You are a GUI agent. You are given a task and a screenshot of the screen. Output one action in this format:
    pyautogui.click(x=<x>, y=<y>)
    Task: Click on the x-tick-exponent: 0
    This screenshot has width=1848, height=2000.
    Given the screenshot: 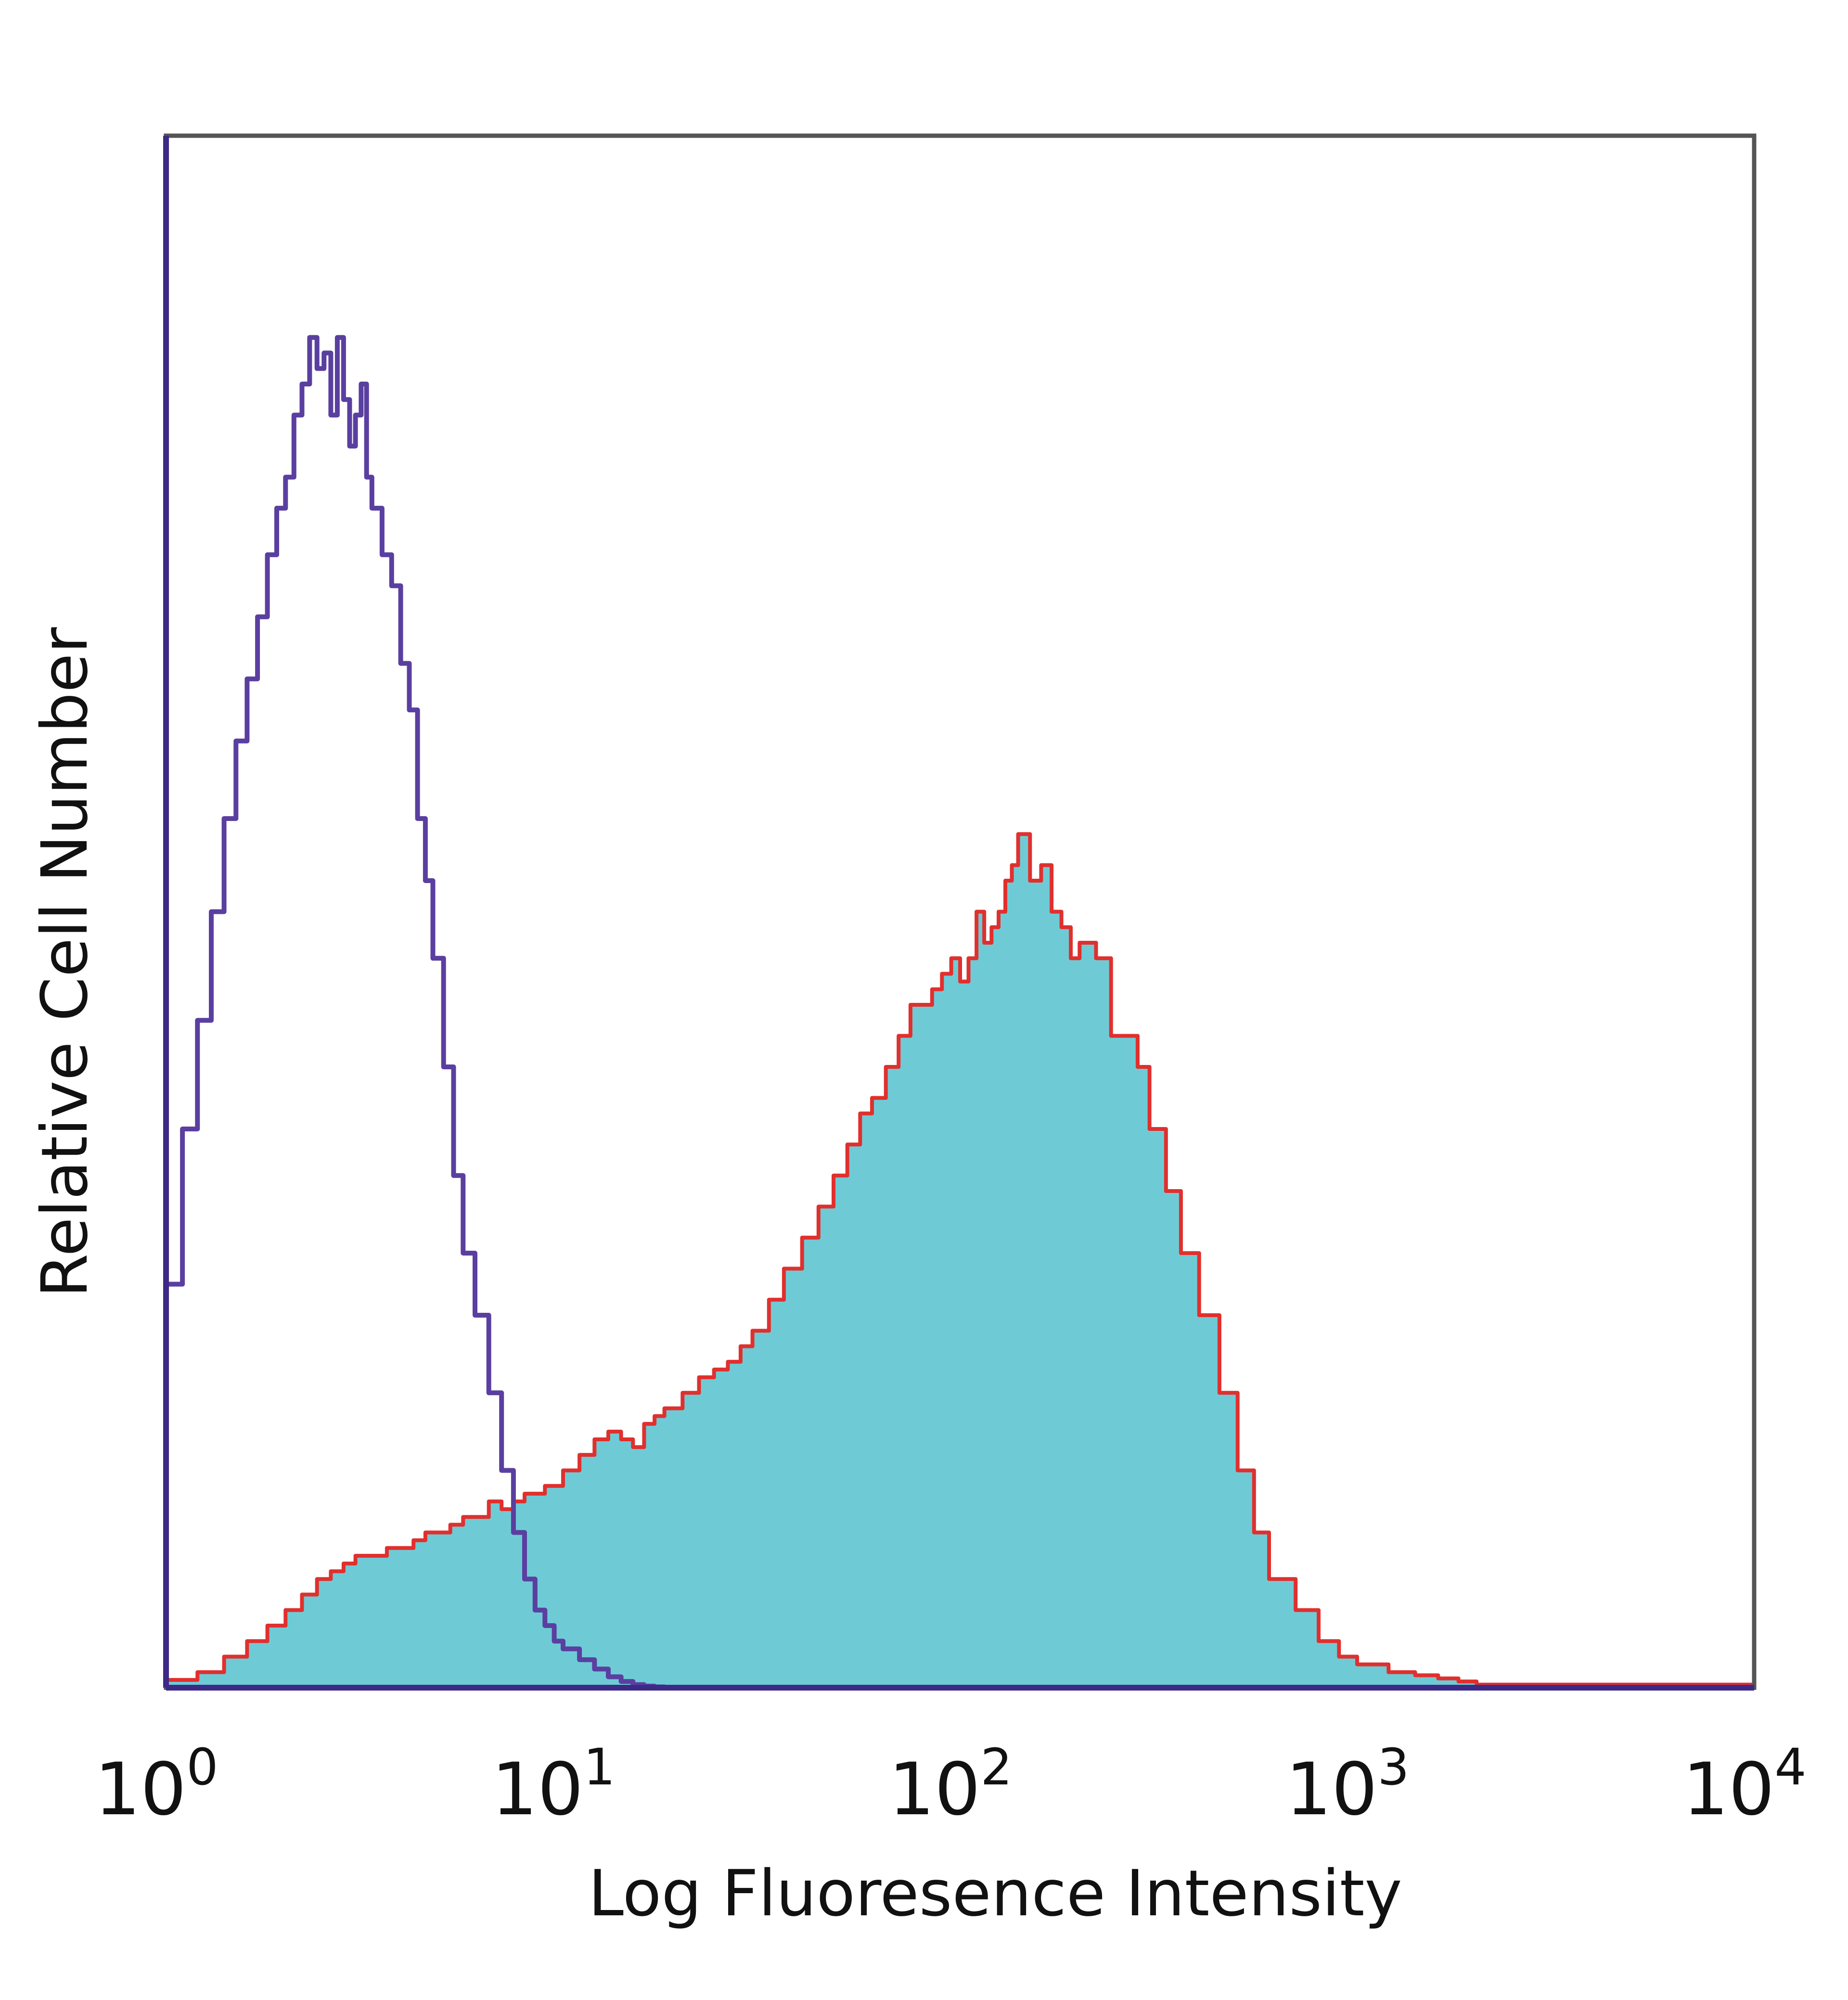 What is the action you would take?
    pyautogui.click(x=202, y=1767)
    